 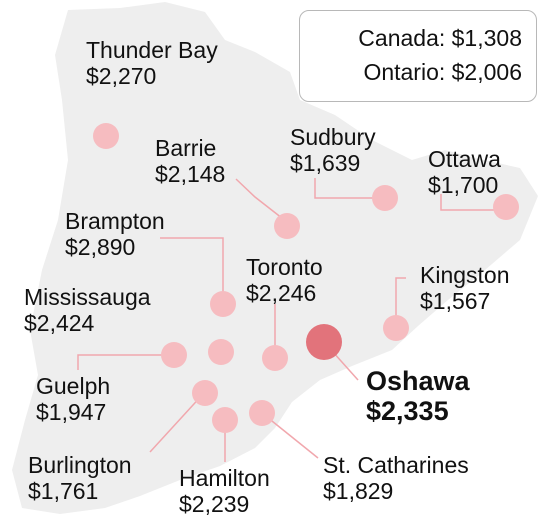 I want to click on city-value: $2,148, so click(x=190, y=174).